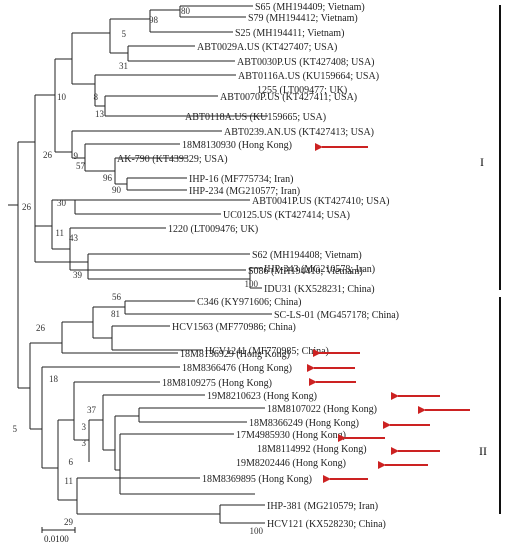 This screenshot has width=520, height=546. Describe the element at coordinates (483, 451) in the screenshot. I see `group-label-ii: II` at that location.